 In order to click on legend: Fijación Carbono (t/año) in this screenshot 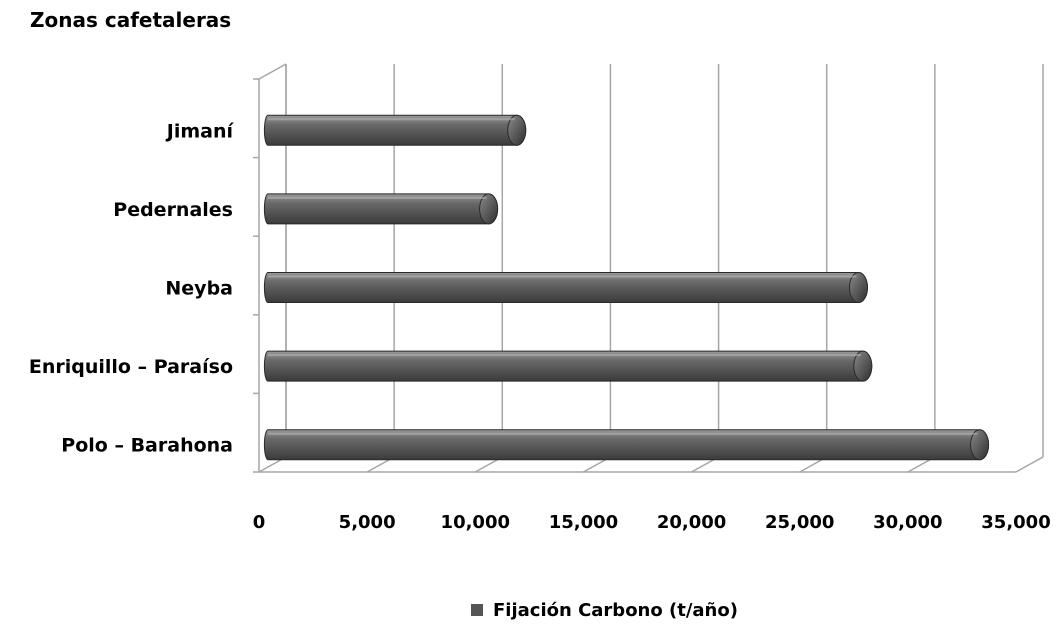, I will do `click(604, 610)`.